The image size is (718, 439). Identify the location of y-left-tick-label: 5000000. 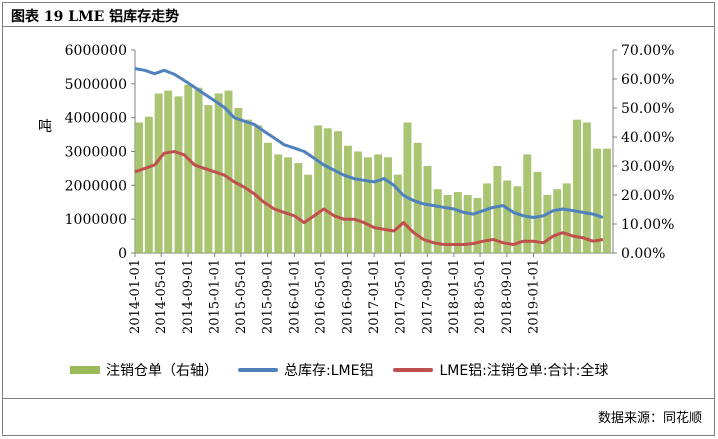
(96, 85).